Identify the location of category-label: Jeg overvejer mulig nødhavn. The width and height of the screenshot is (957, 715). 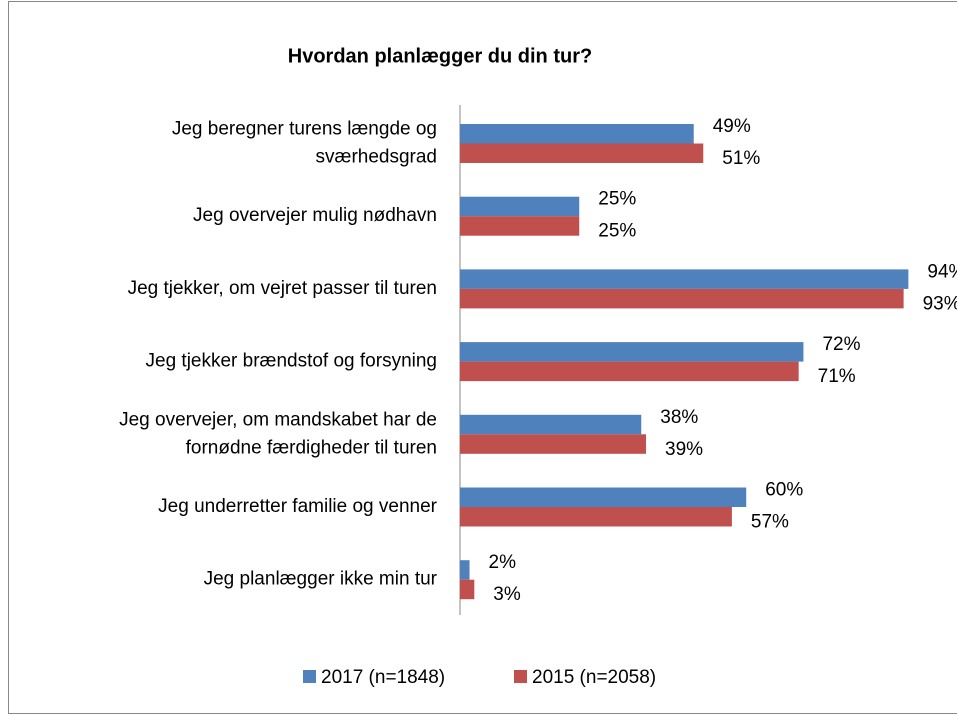
(315, 215).